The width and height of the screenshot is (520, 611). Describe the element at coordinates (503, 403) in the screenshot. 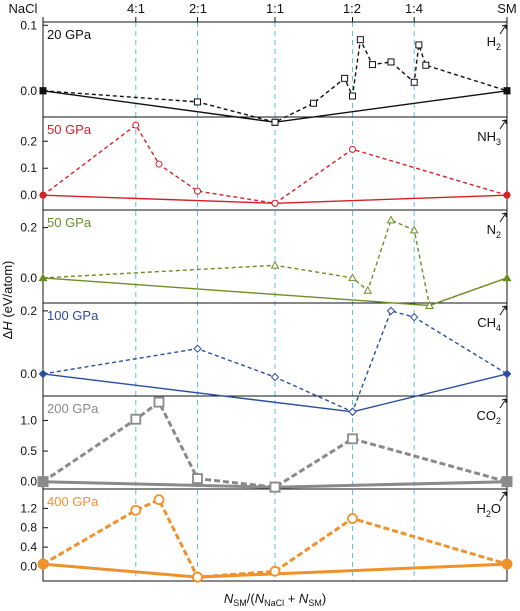

I see `panel-5-arrow` at that location.